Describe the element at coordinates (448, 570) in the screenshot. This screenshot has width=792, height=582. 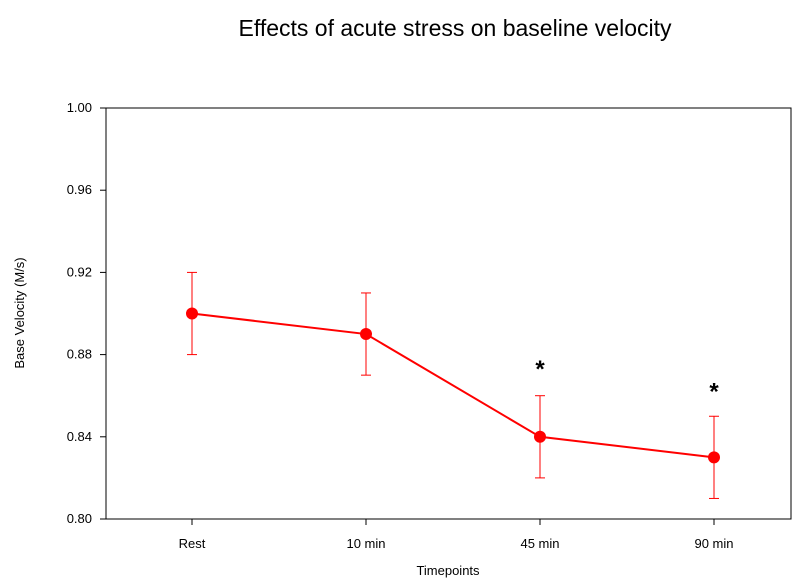
I see `x-axis-label: Timepoints` at that location.